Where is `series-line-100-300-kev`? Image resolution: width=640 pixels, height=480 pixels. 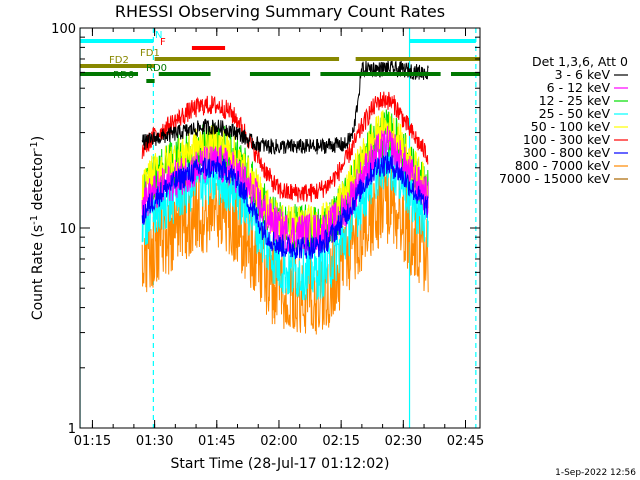
series-line-100-300-kev is located at coordinates (285, 147).